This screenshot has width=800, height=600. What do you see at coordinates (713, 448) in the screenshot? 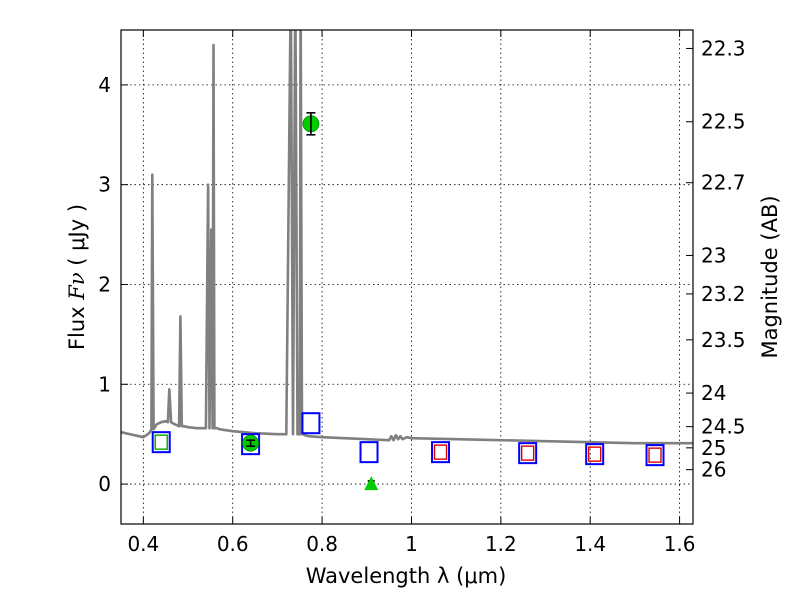
I see `y2-tick-label: 25` at bounding box center [713, 448].